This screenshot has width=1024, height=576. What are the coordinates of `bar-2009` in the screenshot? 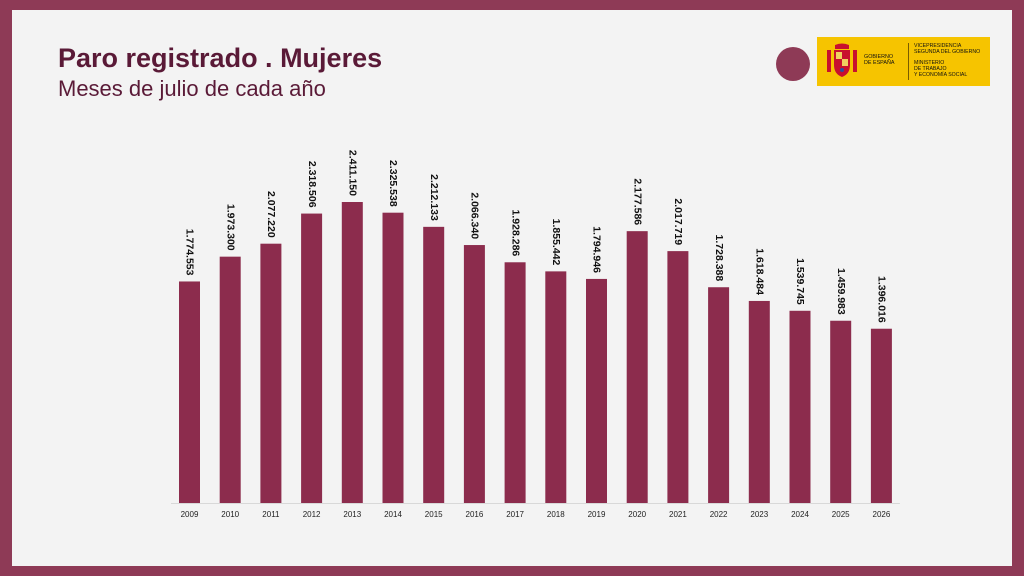 It's located at (189, 392).